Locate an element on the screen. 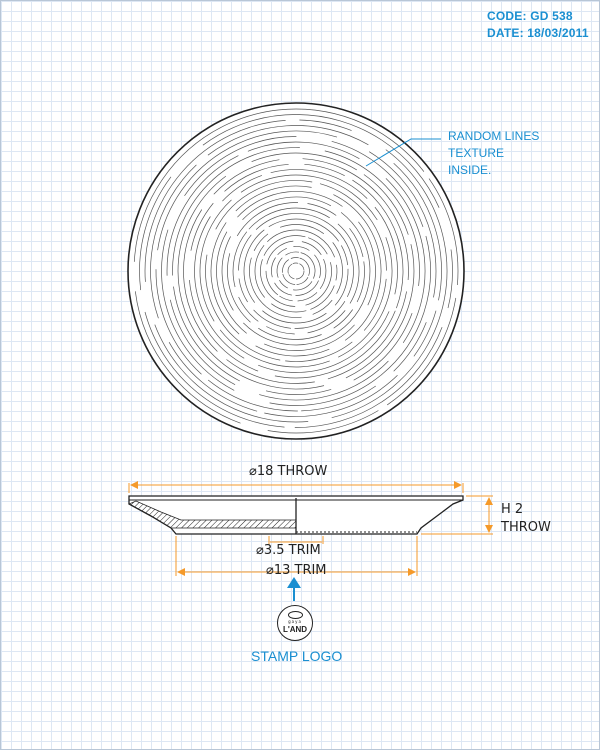 Image resolution: width=600 pixels, height=751 pixels. logo-brand-text: L'AND is located at coordinates (295, 629).